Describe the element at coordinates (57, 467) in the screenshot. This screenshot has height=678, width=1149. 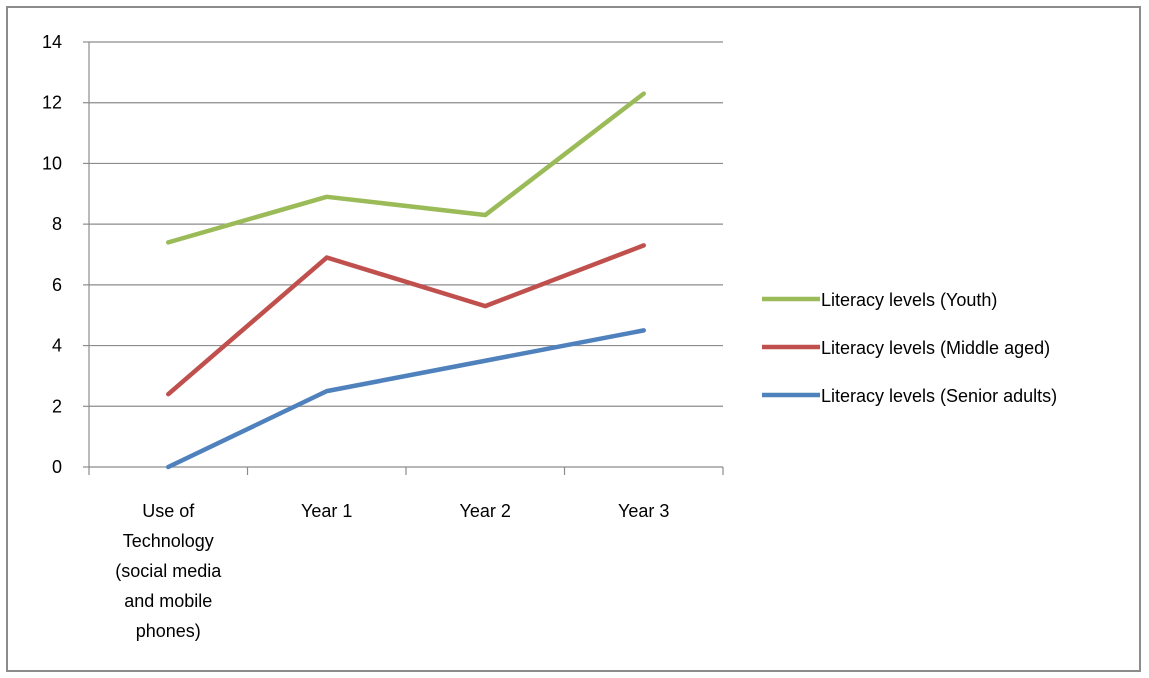
I see `y-tick-label: 0` at that location.